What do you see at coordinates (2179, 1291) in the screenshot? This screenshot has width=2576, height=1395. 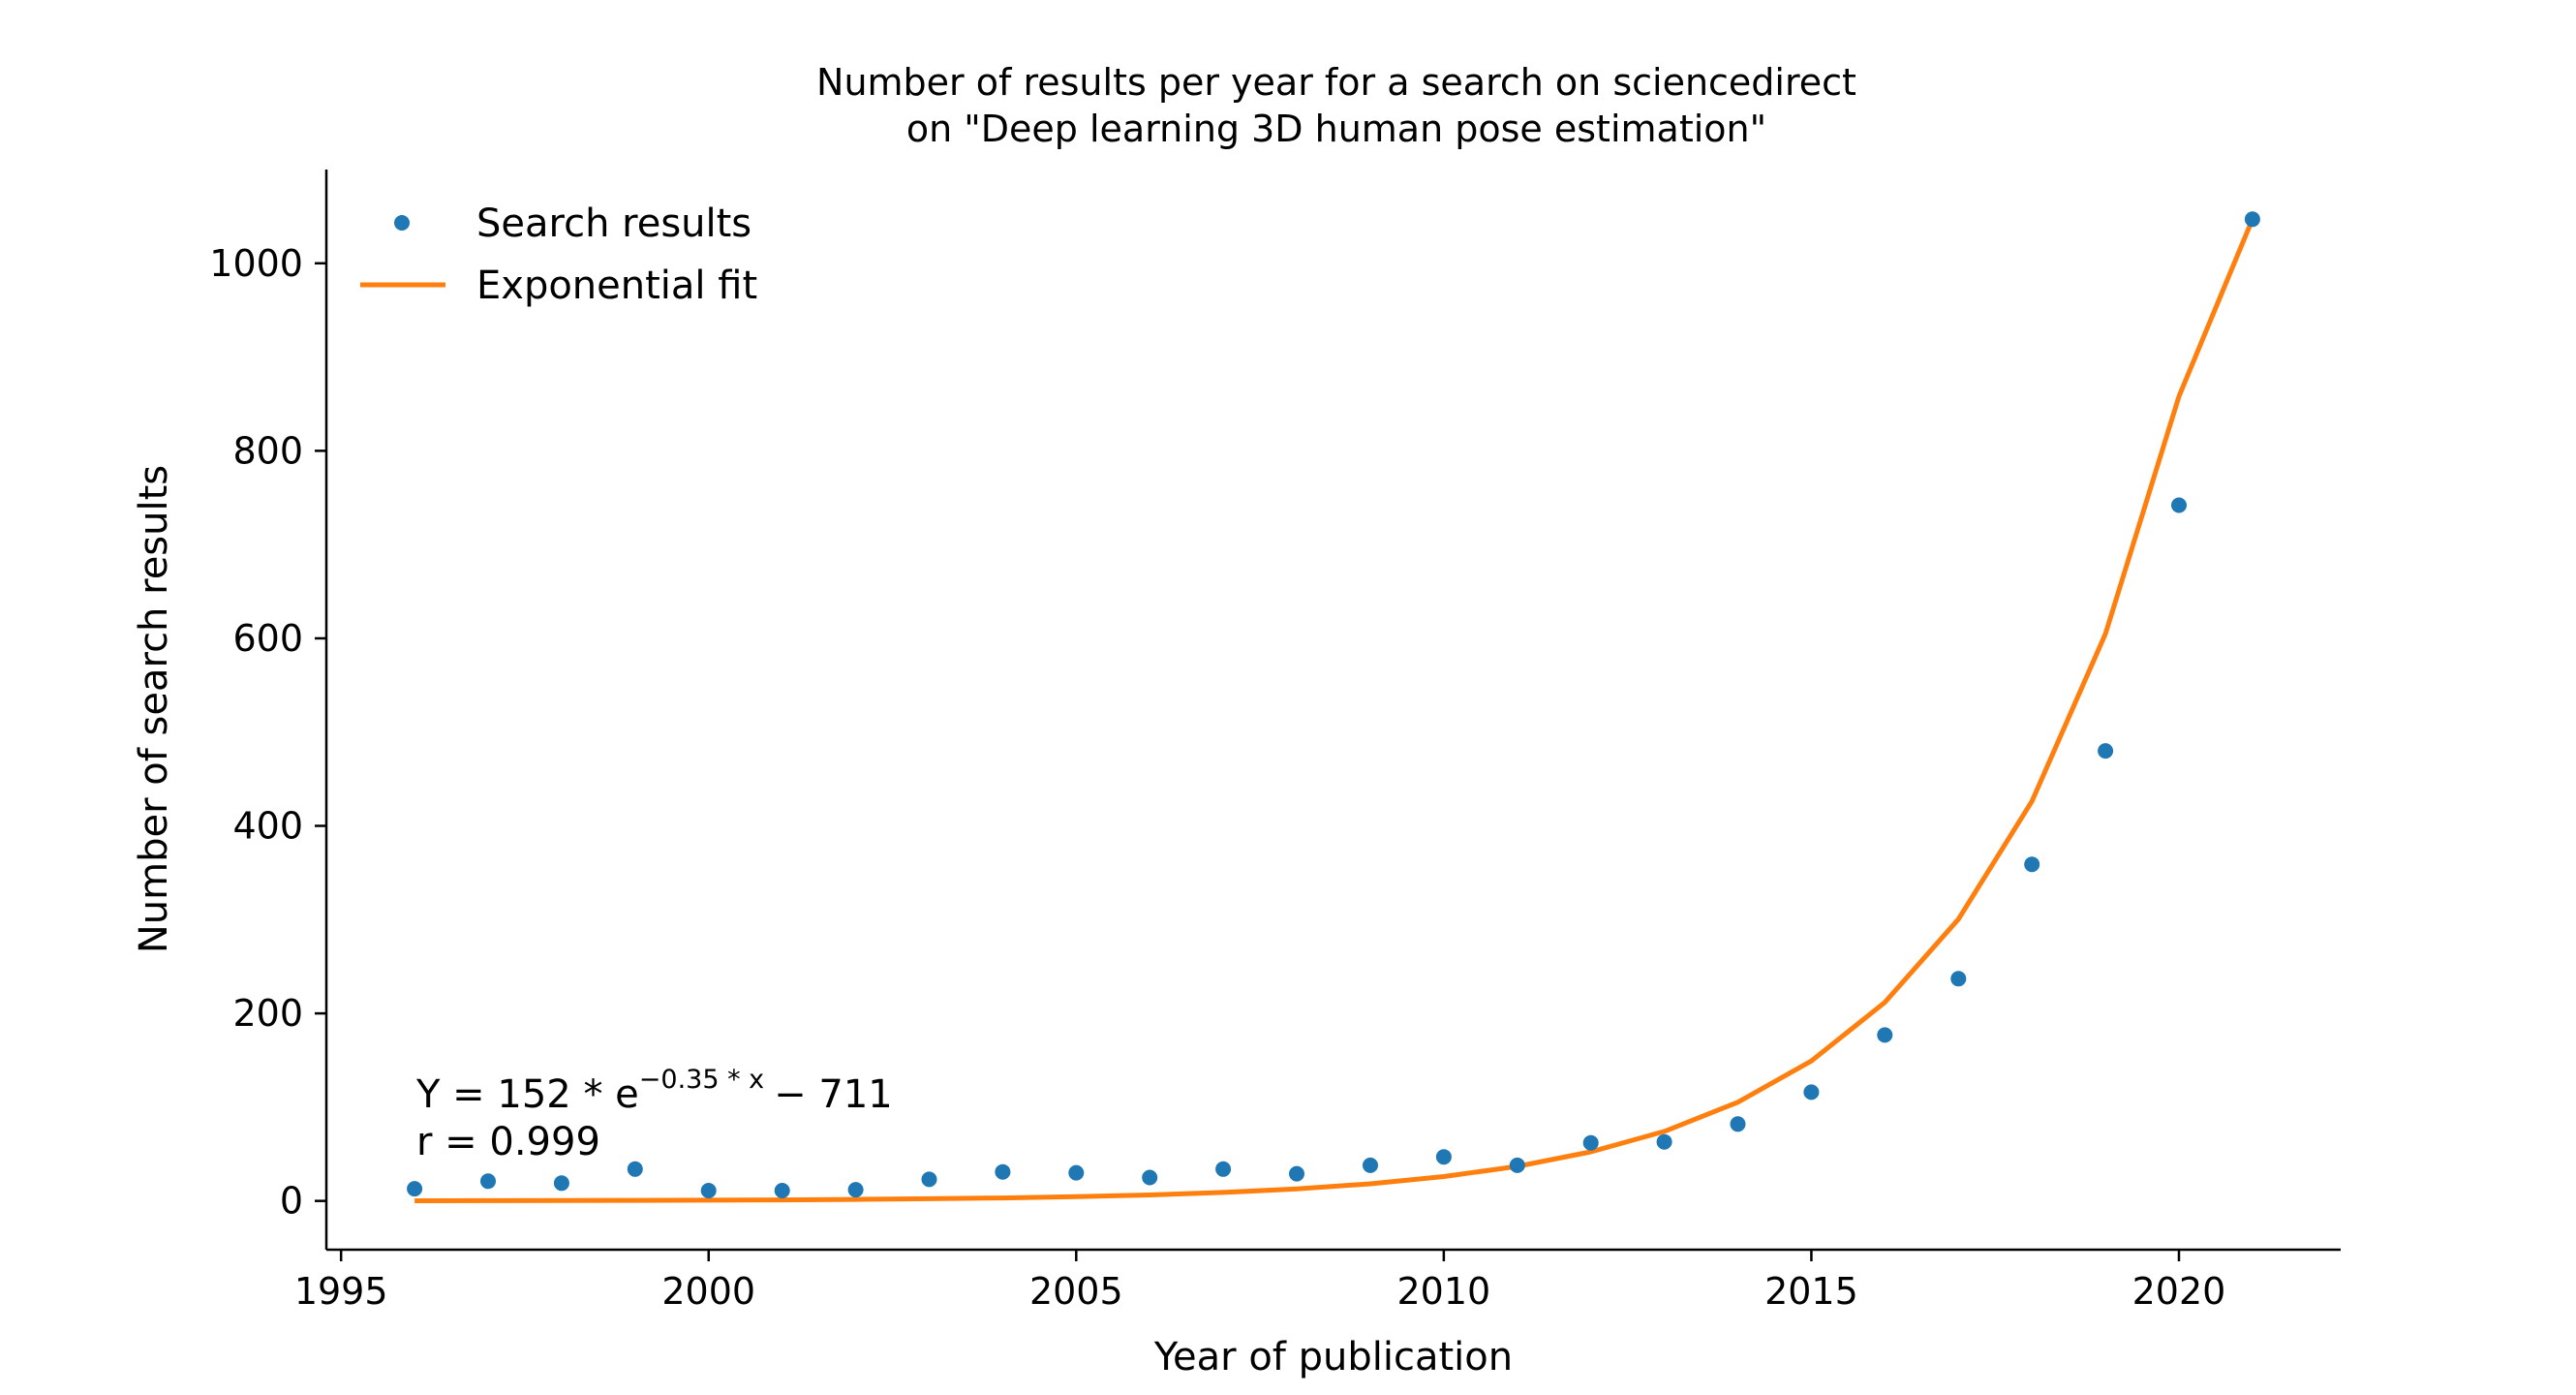 I see `x-tick-label: 2020` at bounding box center [2179, 1291].